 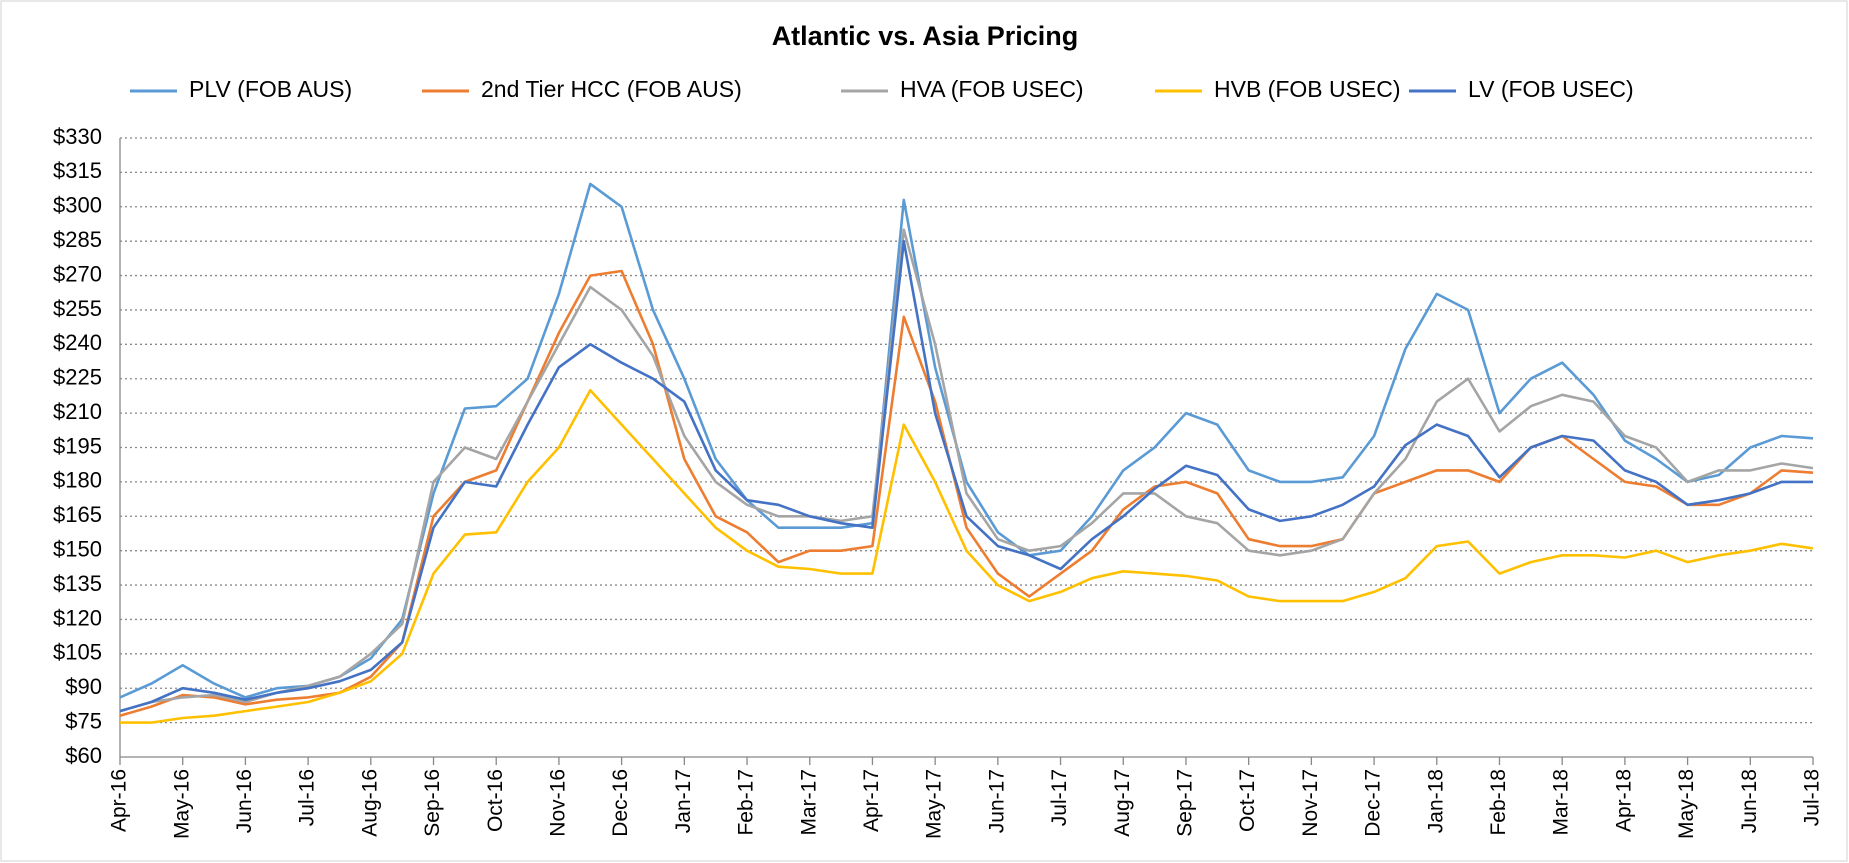 What do you see at coordinates (808, 802) in the screenshot?
I see `x-tick-label: Mar-17` at bounding box center [808, 802].